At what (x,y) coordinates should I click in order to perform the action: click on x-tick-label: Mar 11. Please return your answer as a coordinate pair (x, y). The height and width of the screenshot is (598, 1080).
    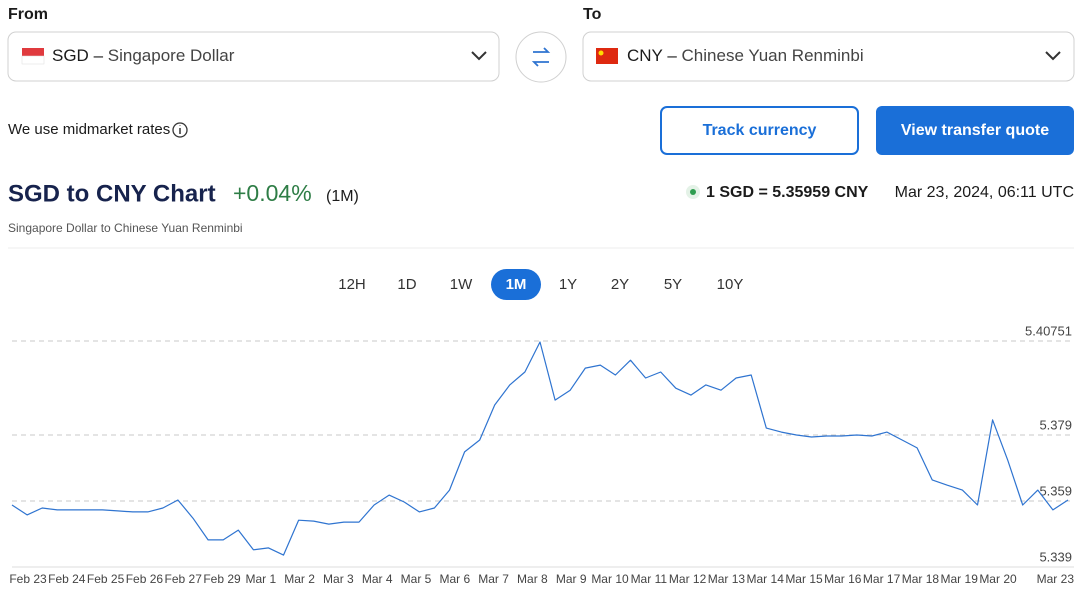
    Looking at the image, I should click on (649, 579).